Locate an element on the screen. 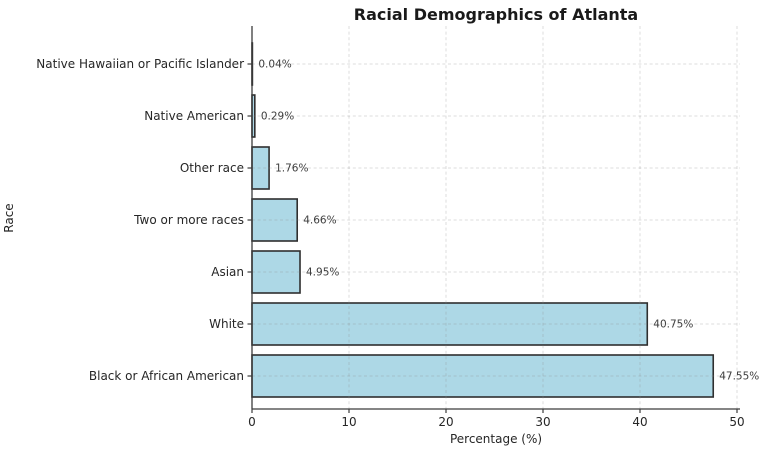  category-label: Two or more races is located at coordinates (188, 220).